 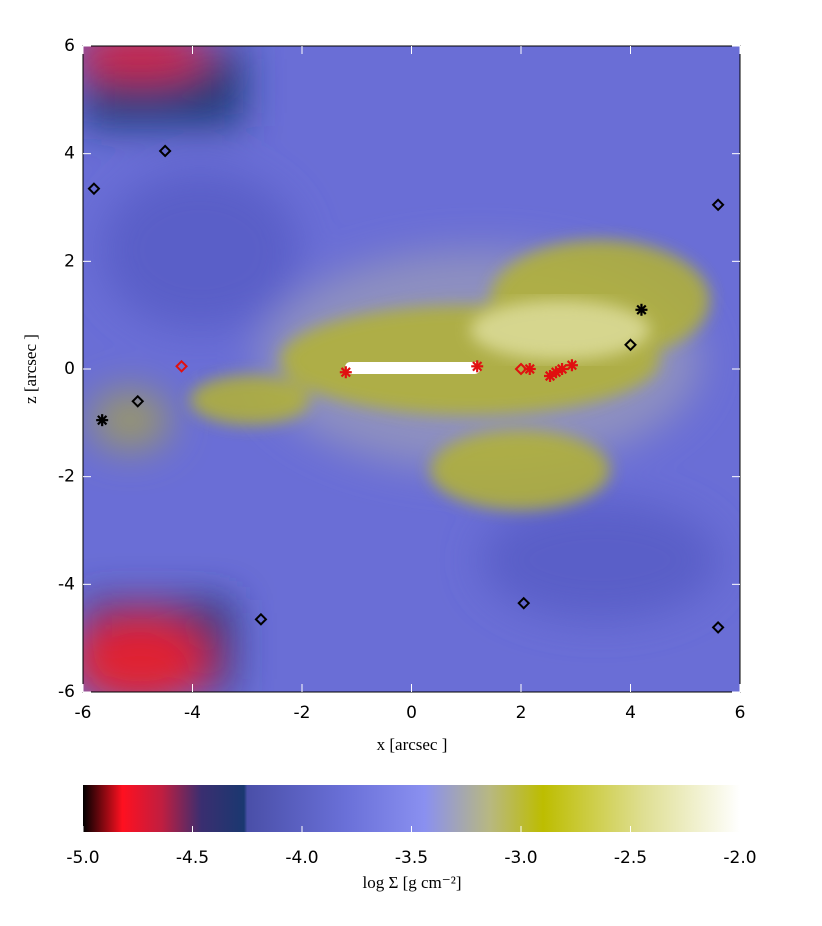 I want to click on y-tick-label: -6, so click(x=66, y=692).